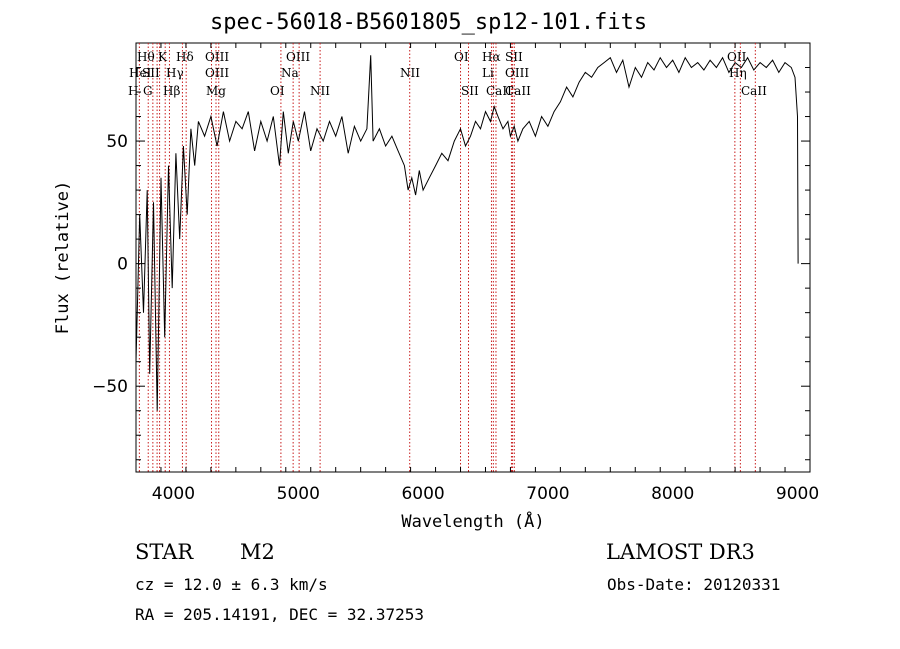 The height and width of the screenshot is (649, 900). What do you see at coordinates (163, 57) in the screenshot?
I see `line-label: K` at bounding box center [163, 57].